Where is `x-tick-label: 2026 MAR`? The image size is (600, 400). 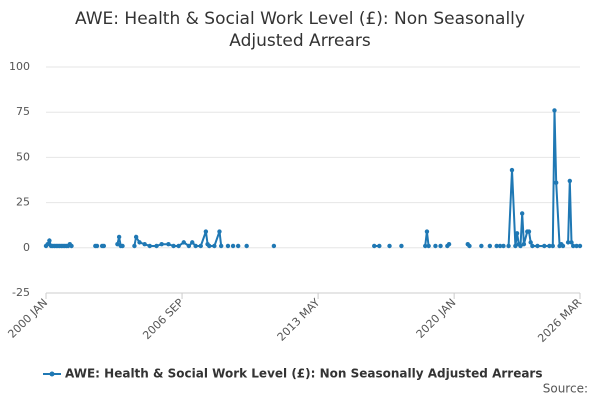
x-tick-label: 2026 MAR is located at coordinates (559, 320).